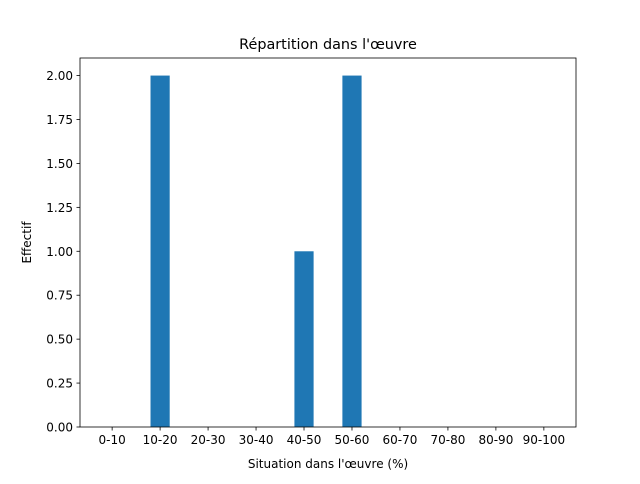 The height and width of the screenshot is (484, 640). What do you see at coordinates (59, 76) in the screenshot?
I see `y-tick-label: 2.00` at bounding box center [59, 76].